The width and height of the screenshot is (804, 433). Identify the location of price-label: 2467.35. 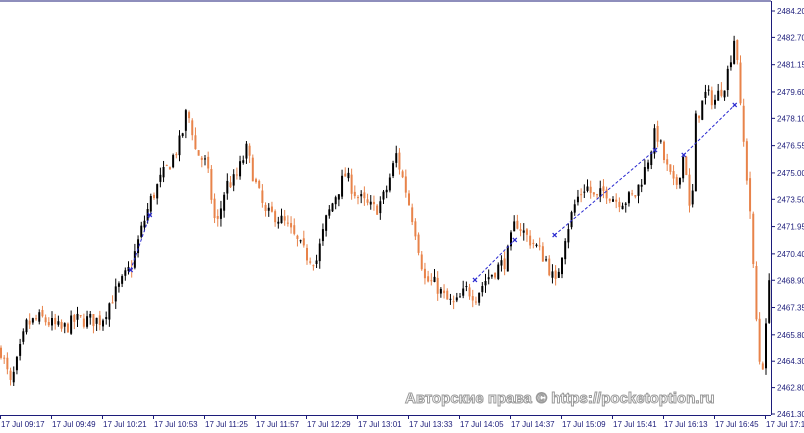
(790, 308).